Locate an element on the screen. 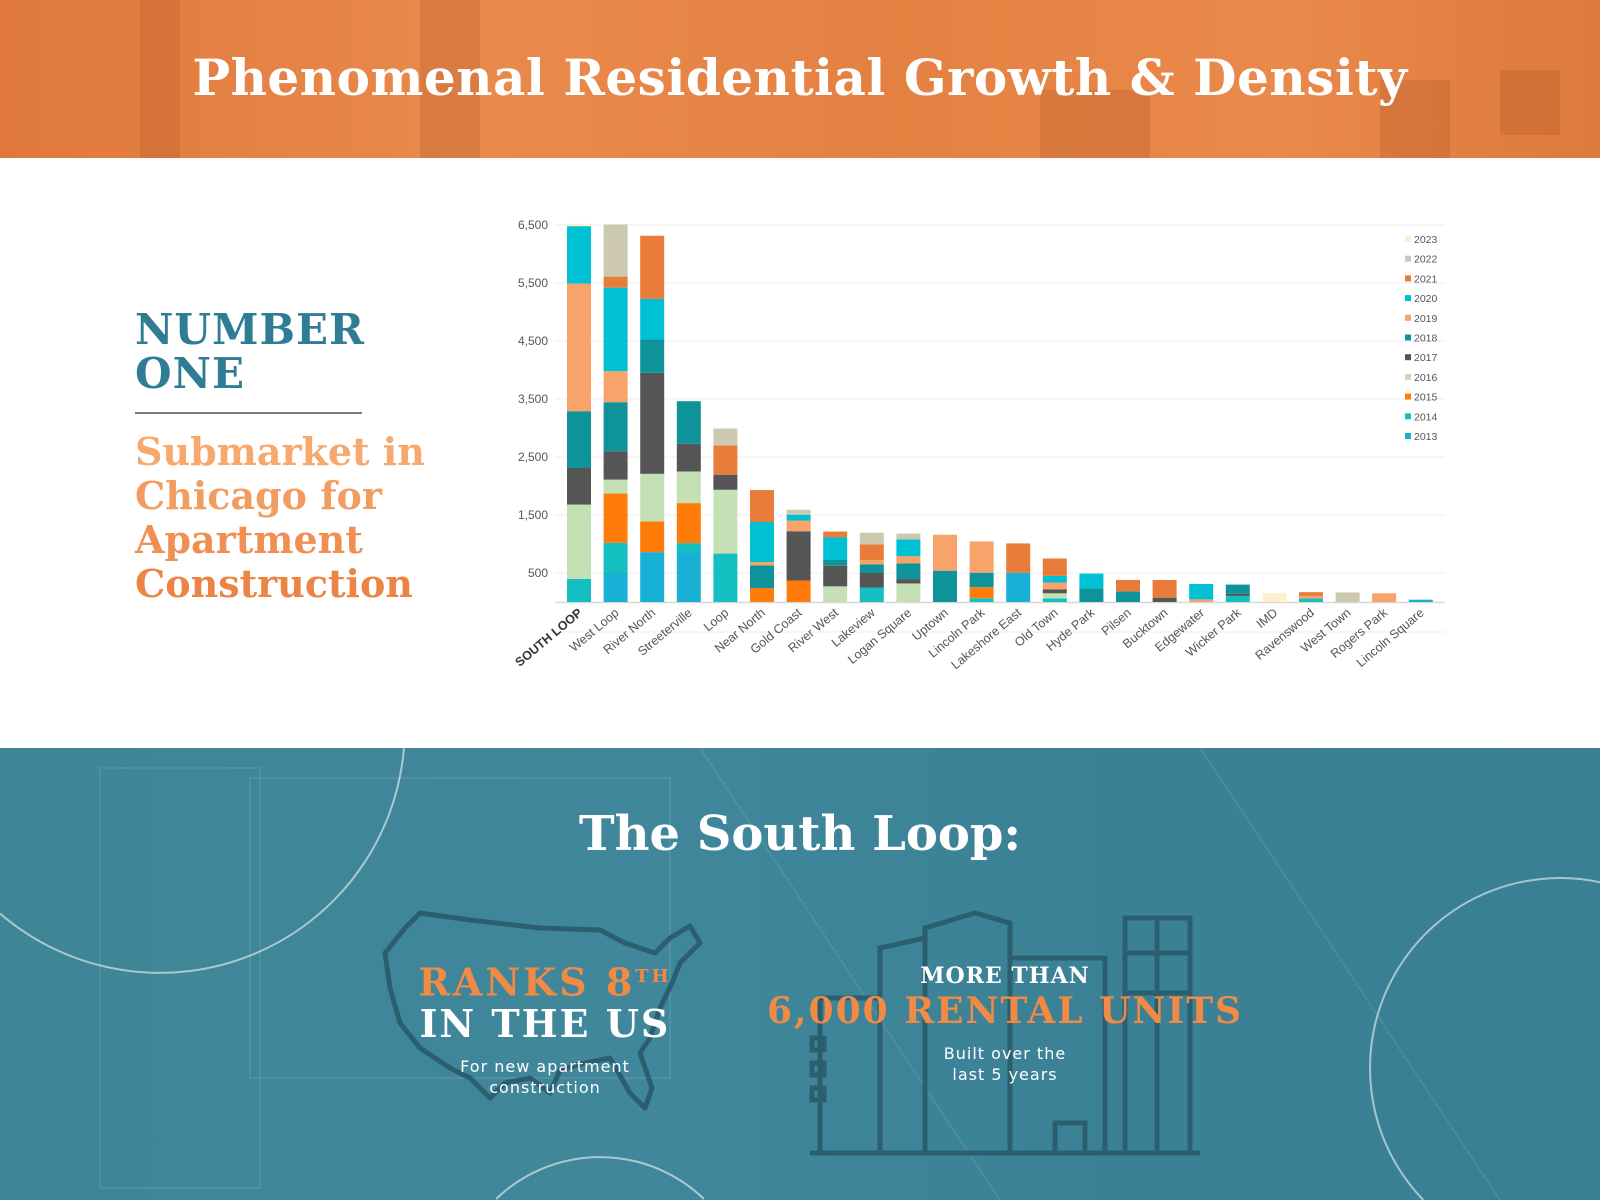 This screenshot has width=1600, height=1200. legend-label: 2018 is located at coordinates (1426, 339).